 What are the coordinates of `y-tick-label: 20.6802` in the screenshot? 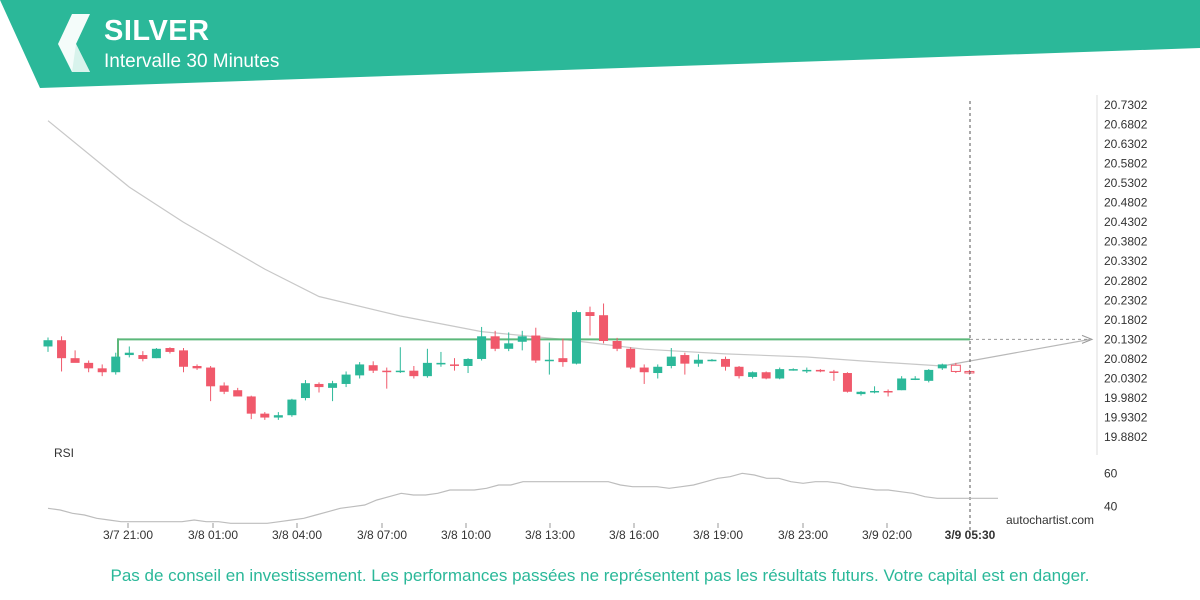 It's located at (1126, 125).